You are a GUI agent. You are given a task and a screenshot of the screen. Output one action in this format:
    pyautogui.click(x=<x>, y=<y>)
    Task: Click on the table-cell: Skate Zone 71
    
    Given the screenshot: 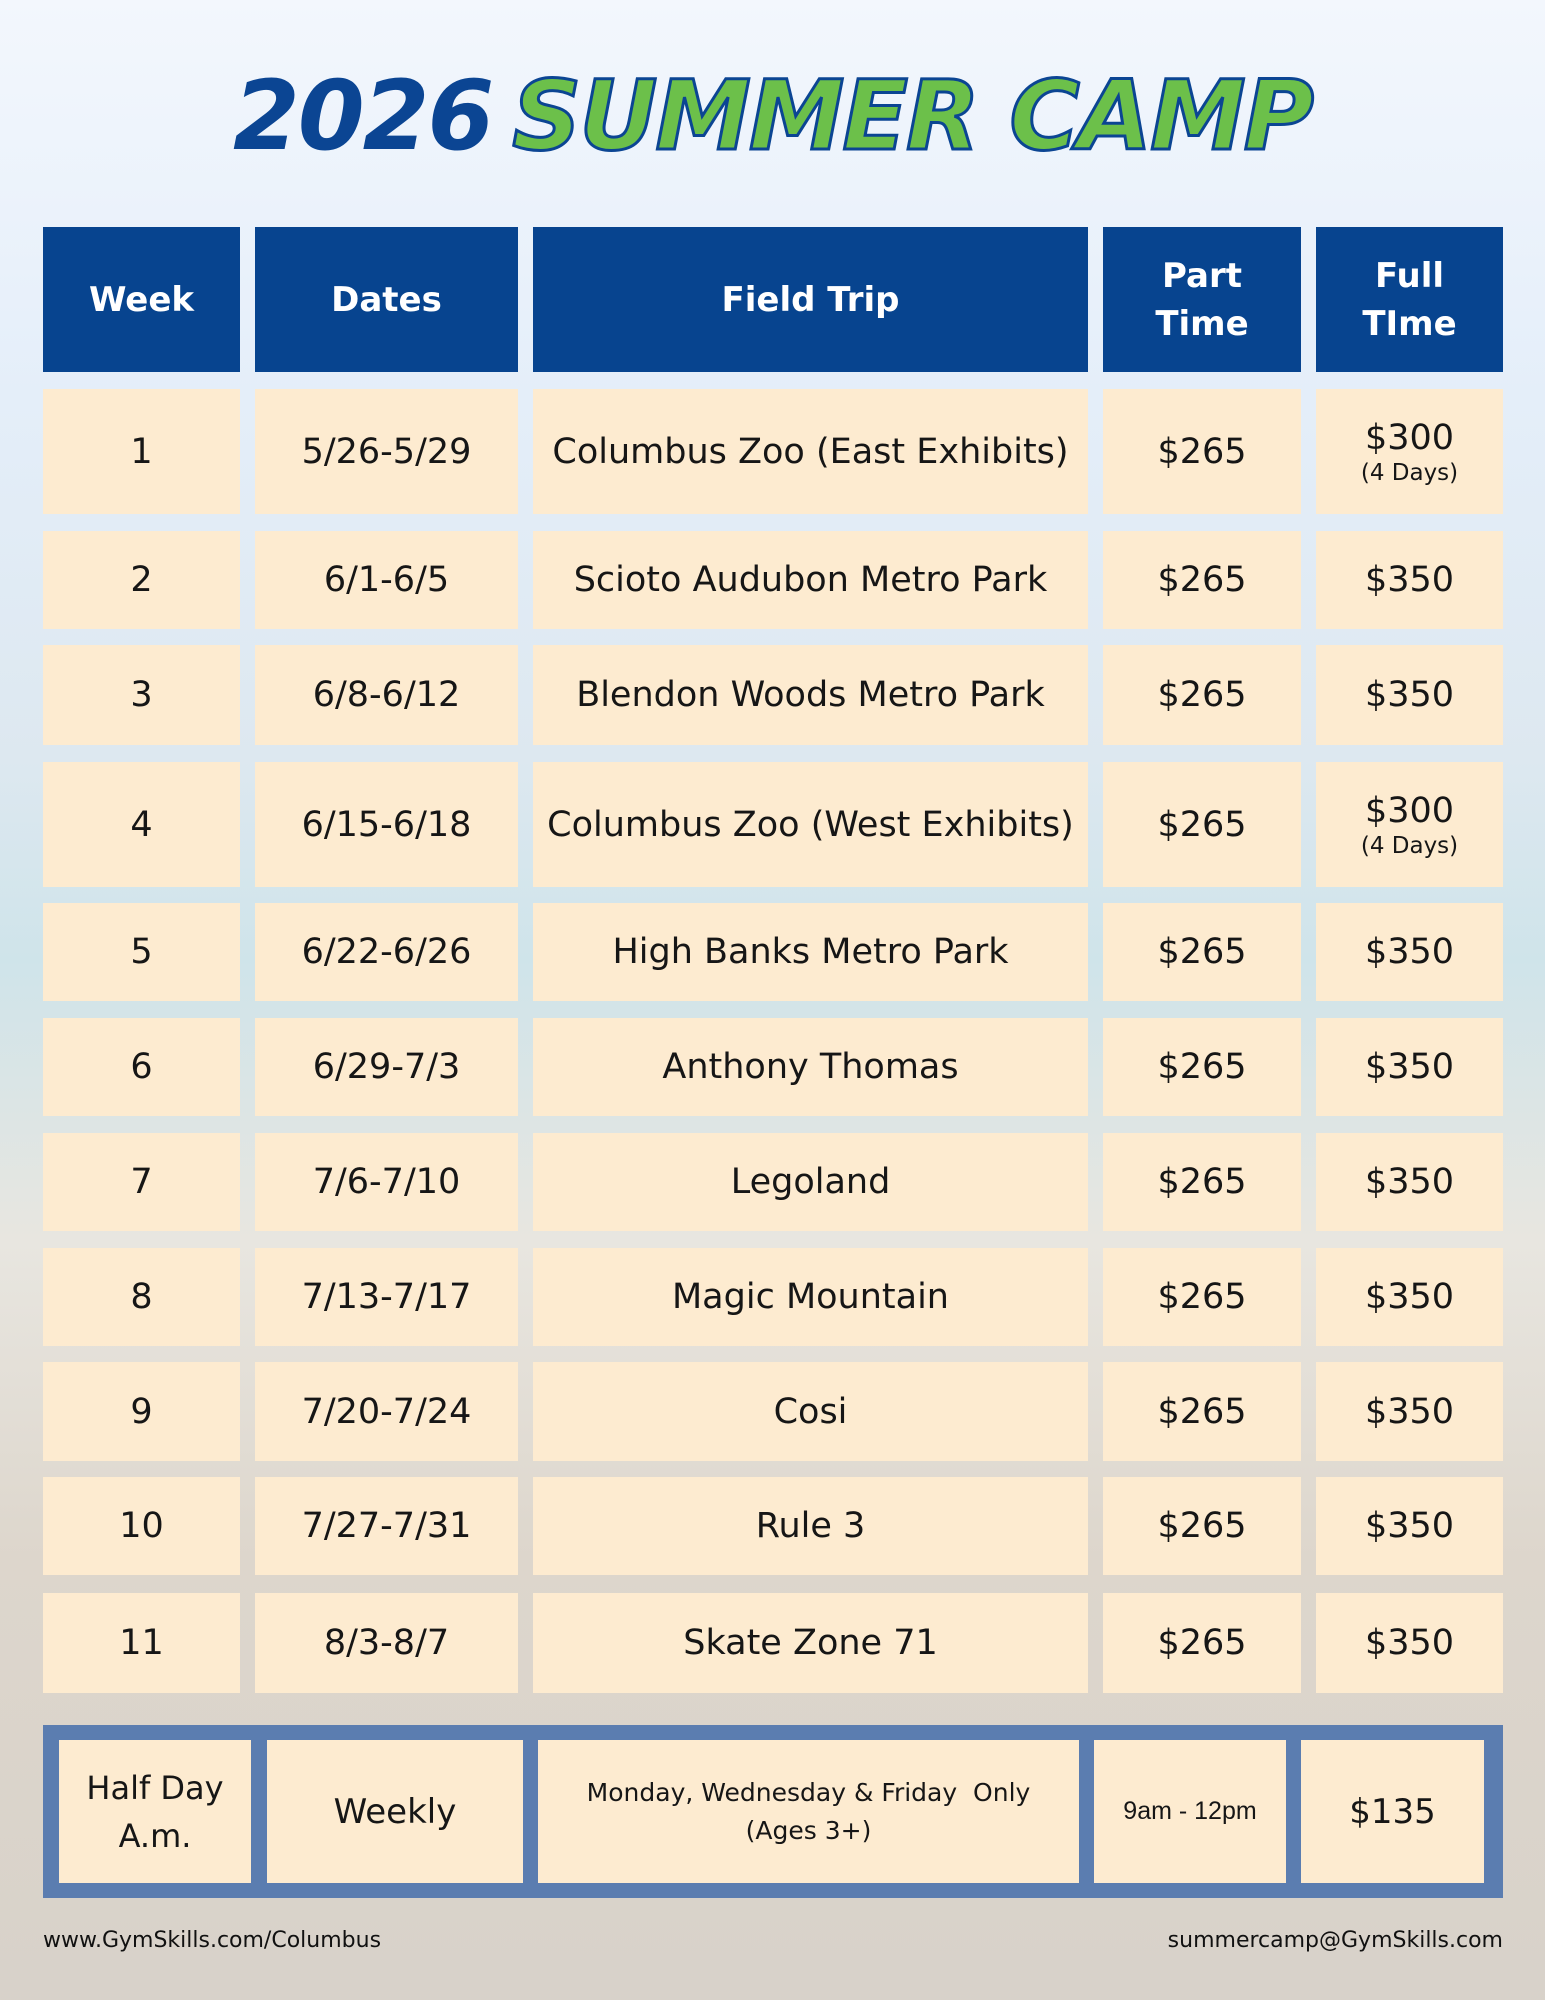 What is the action you would take?
    pyautogui.click(x=810, y=1643)
    